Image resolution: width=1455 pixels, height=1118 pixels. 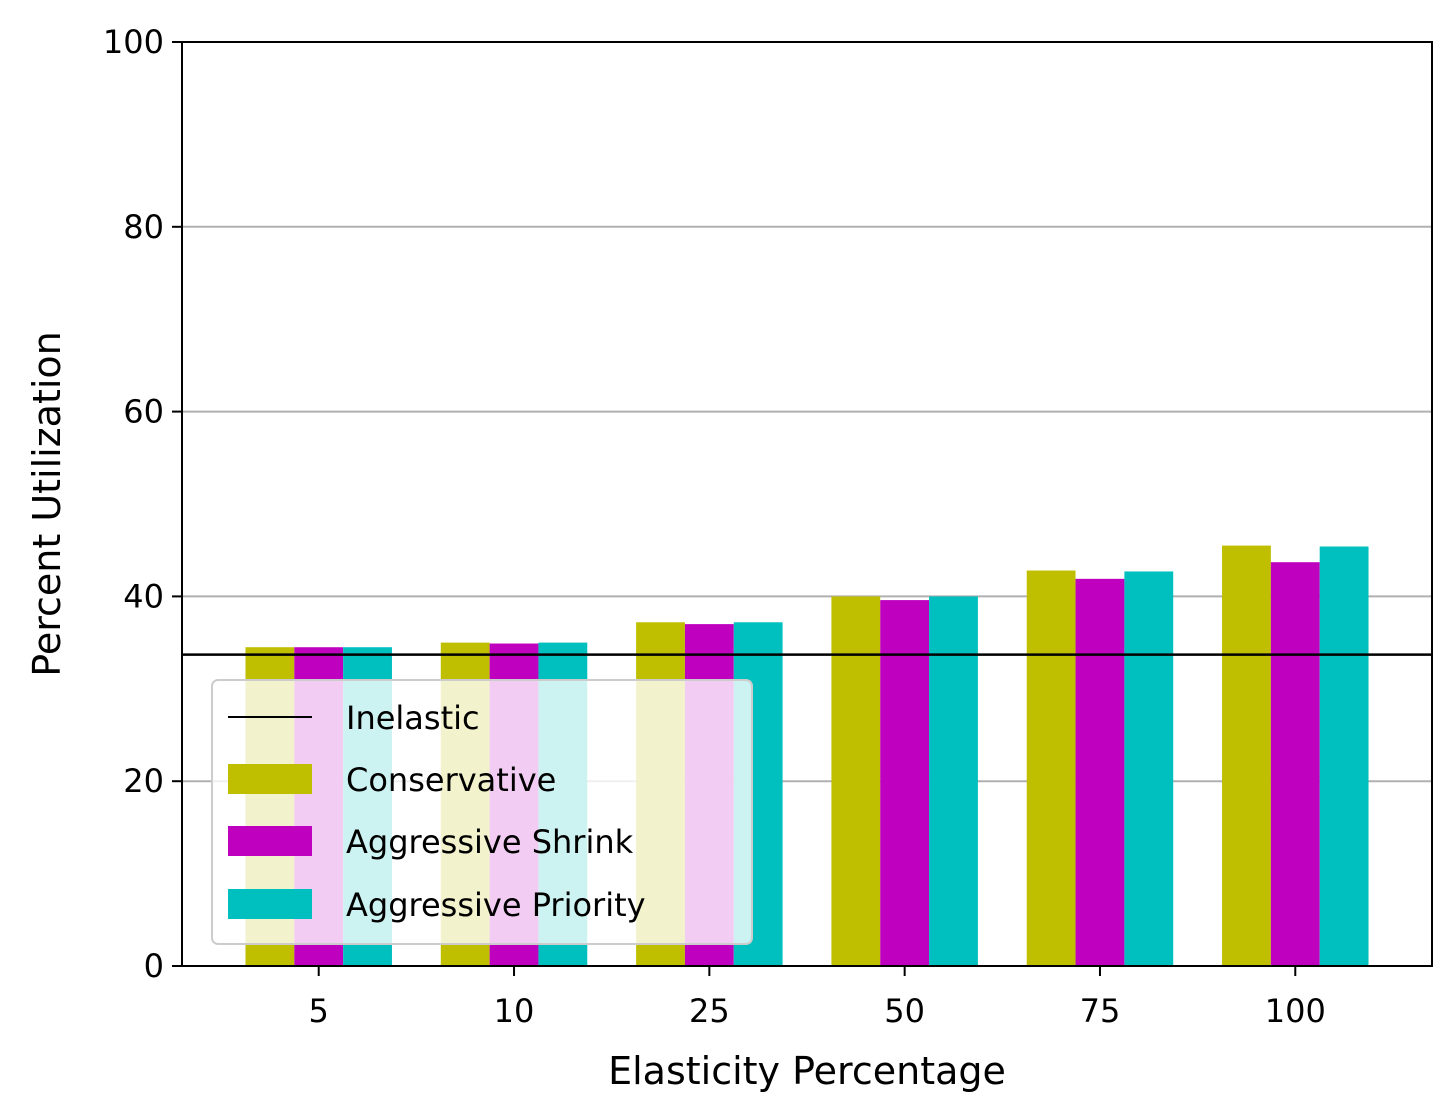 What do you see at coordinates (709, 1011) in the screenshot?
I see `x-tick-label-25: 25` at bounding box center [709, 1011].